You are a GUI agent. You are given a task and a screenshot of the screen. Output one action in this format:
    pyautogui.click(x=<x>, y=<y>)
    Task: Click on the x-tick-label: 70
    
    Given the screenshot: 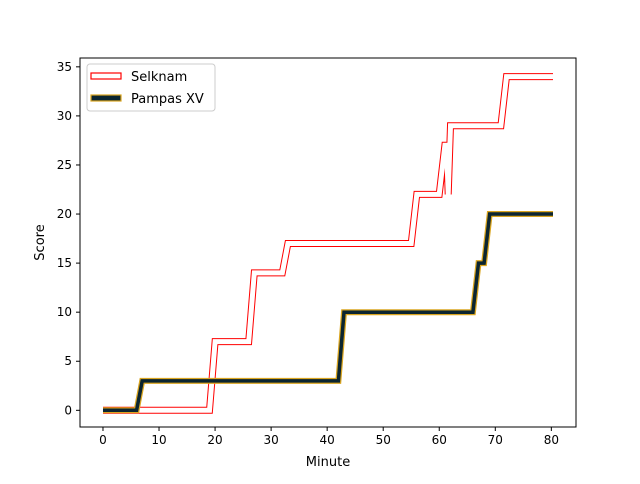 What is the action you would take?
    pyautogui.click(x=495, y=440)
    